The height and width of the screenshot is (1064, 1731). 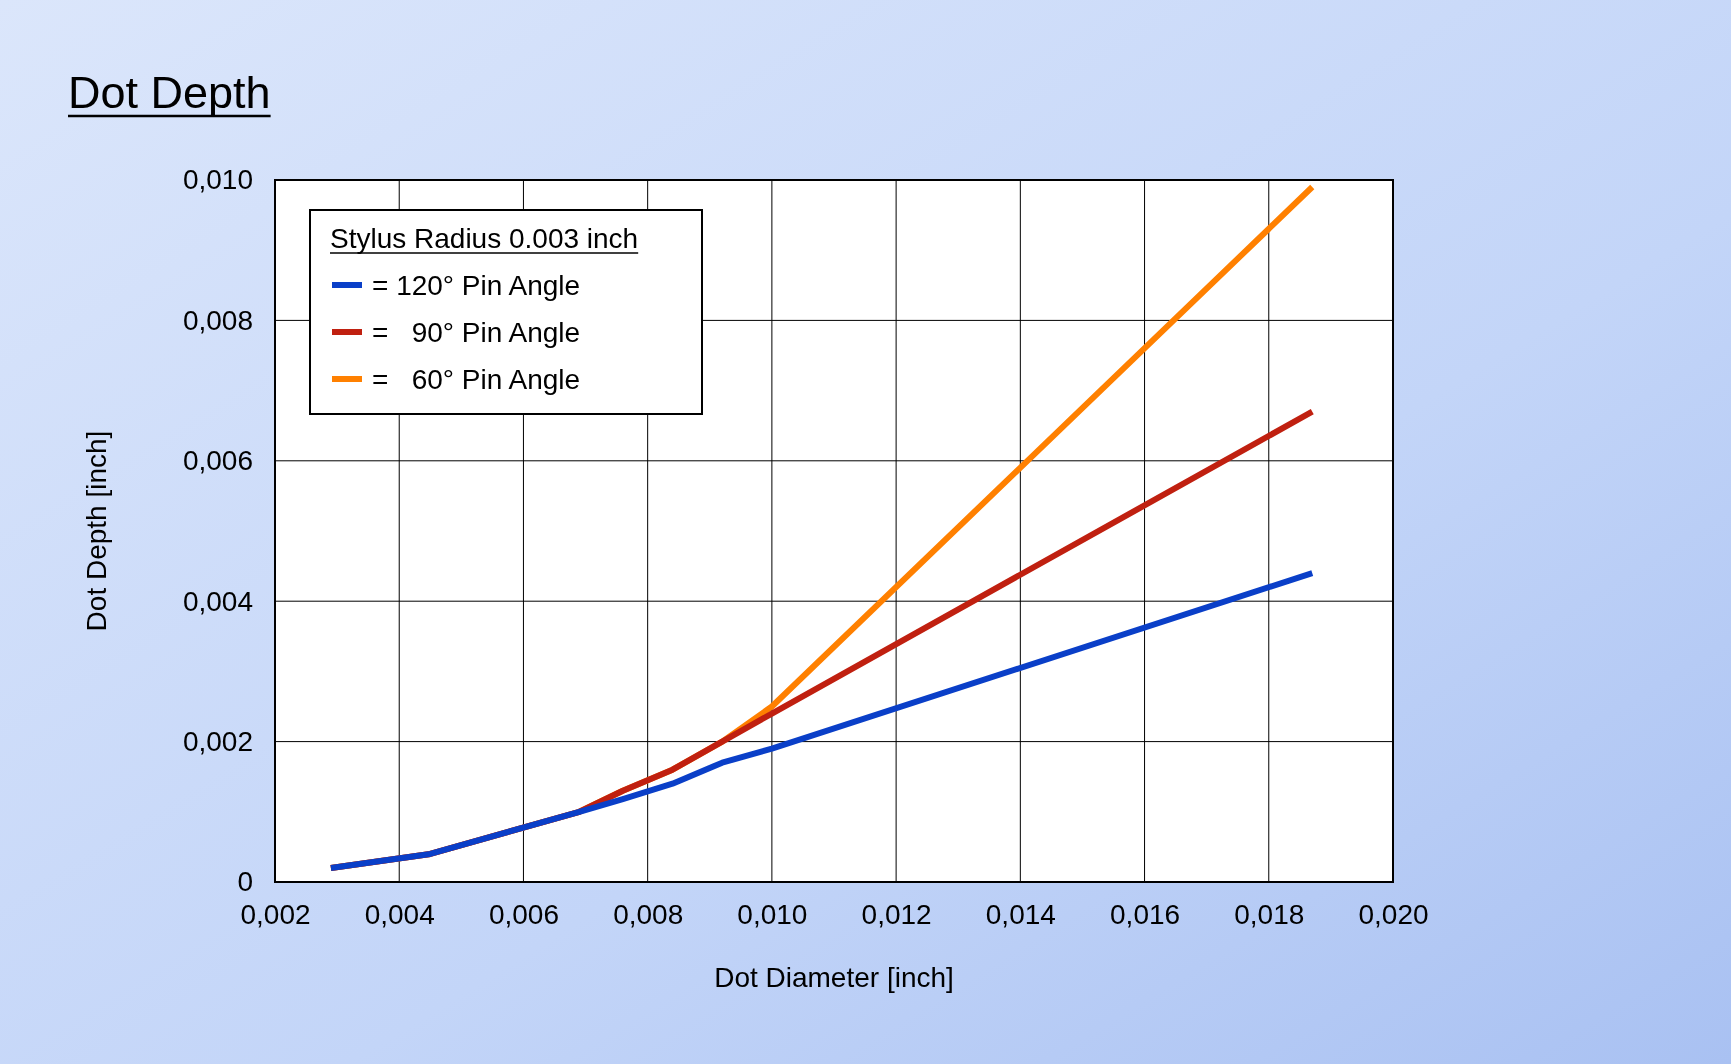 I want to click on x-tick-label: 0,002, so click(x=275, y=914).